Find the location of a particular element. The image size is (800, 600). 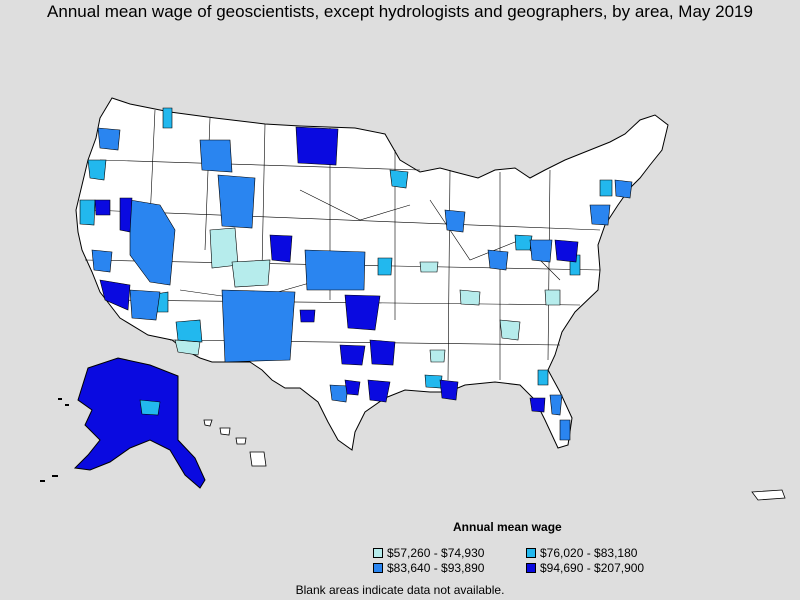

legend-item-top: $94,690 - $207,900 is located at coordinates (585, 568).